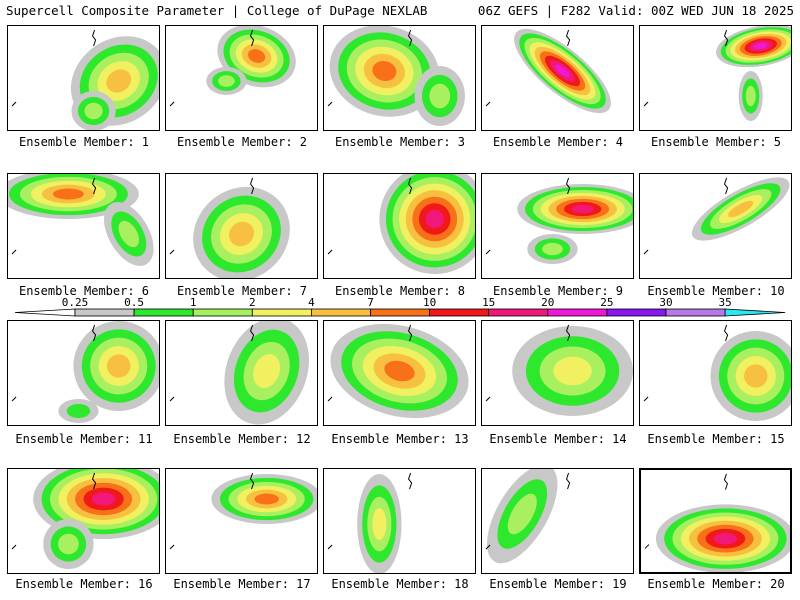 The width and height of the screenshot is (800, 600). I want to click on colorbar-tick-label: 15, so click(488, 302).